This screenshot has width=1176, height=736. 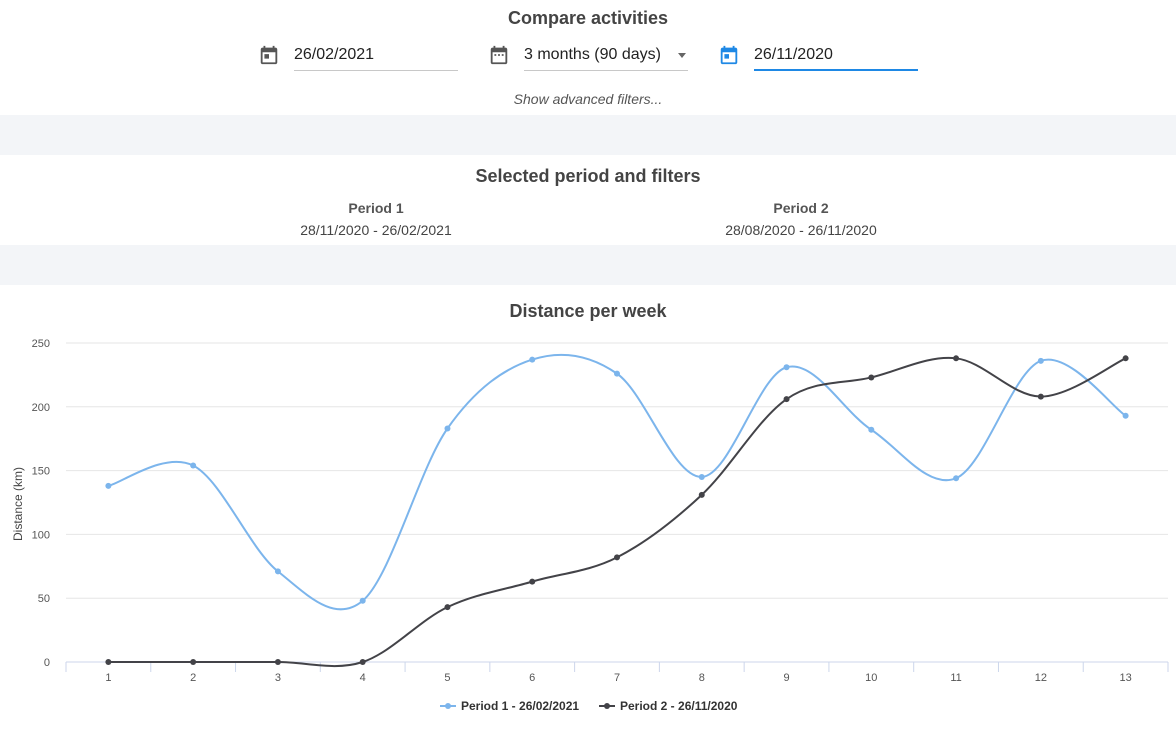 What do you see at coordinates (193, 678) in the screenshot?
I see `x-tick-label: 2` at bounding box center [193, 678].